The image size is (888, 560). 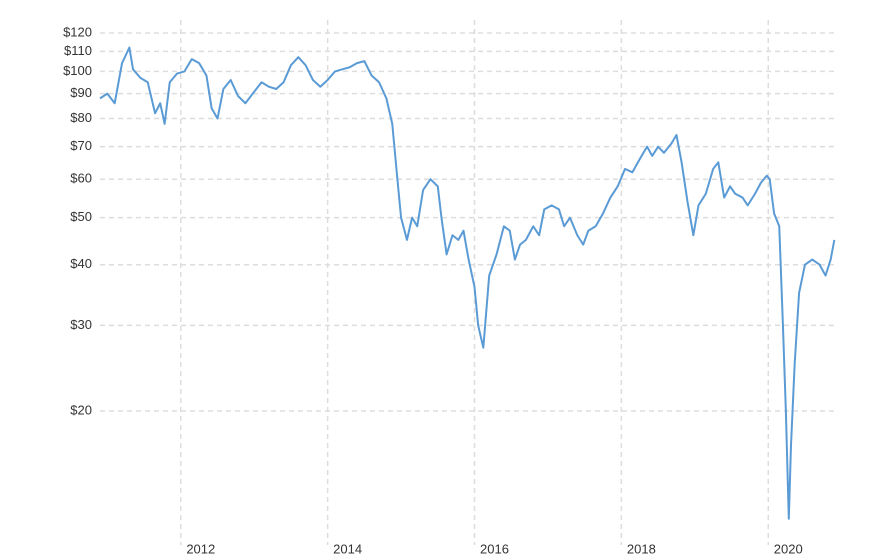 I want to click on x-tick-label: 2012, so click(x=200, y=548).